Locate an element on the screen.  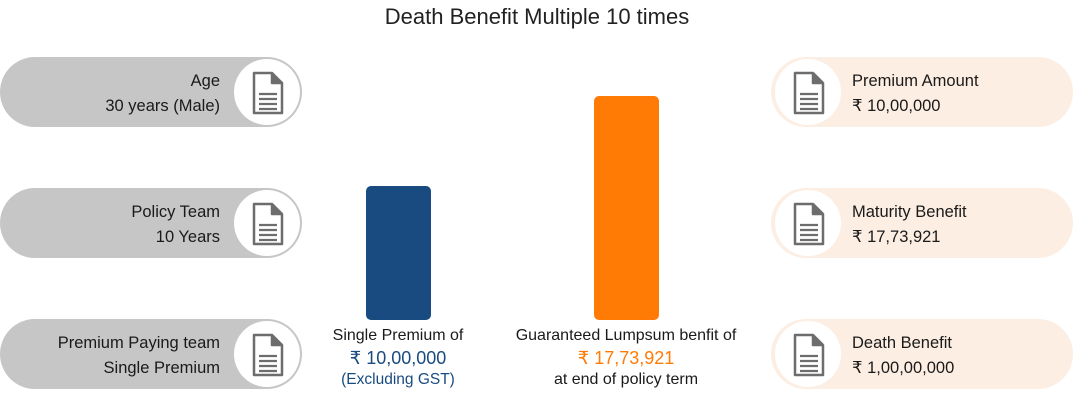
info-label: Age is located at coordinates (205, 81).